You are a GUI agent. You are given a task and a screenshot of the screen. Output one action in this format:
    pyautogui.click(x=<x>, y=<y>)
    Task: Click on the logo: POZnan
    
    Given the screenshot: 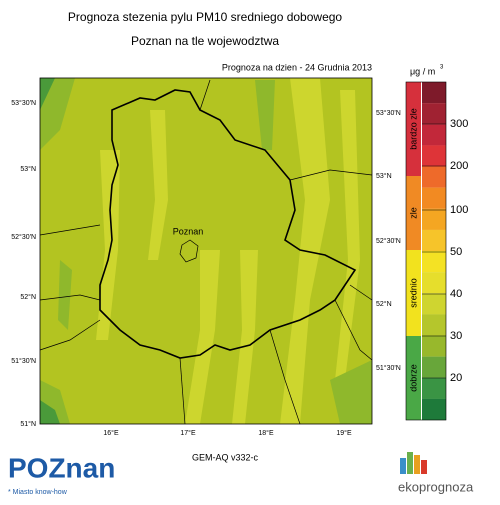 What is the action you would take?
    pyautogui.click(x=61, y=467)
    